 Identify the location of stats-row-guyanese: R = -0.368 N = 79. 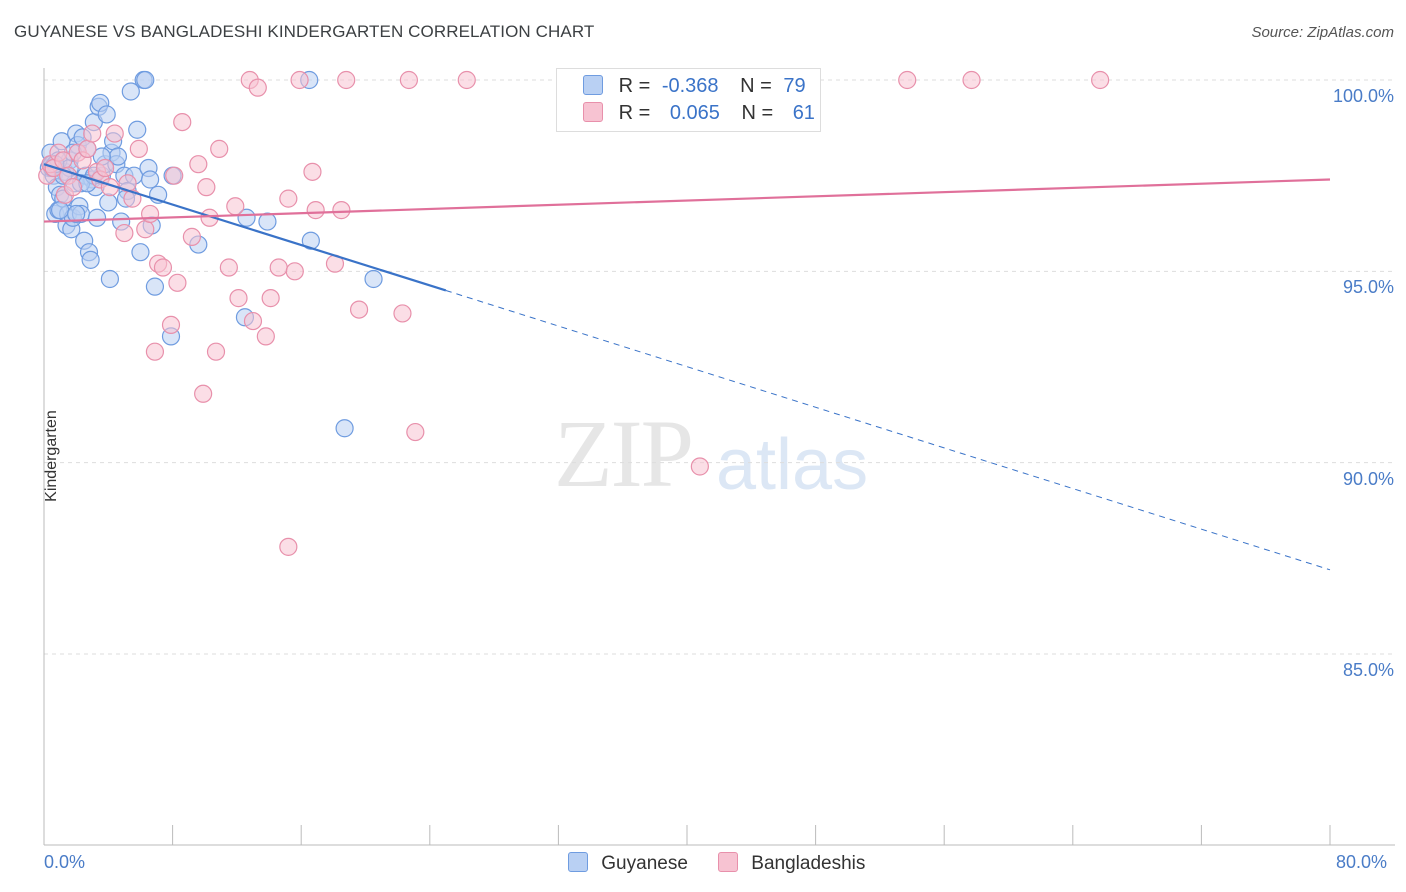
(694, 87).